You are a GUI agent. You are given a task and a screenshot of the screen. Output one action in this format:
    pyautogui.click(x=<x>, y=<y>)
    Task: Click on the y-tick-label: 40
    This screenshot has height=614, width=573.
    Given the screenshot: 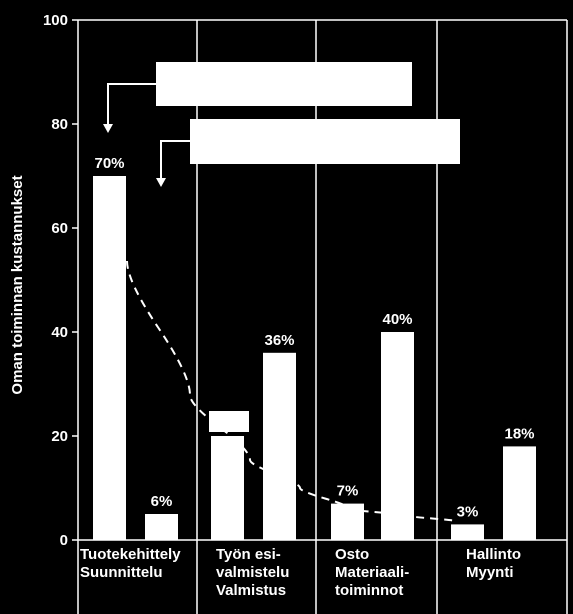 What is the action you would take?
    pyautogui.click(x=59, y=332)
    